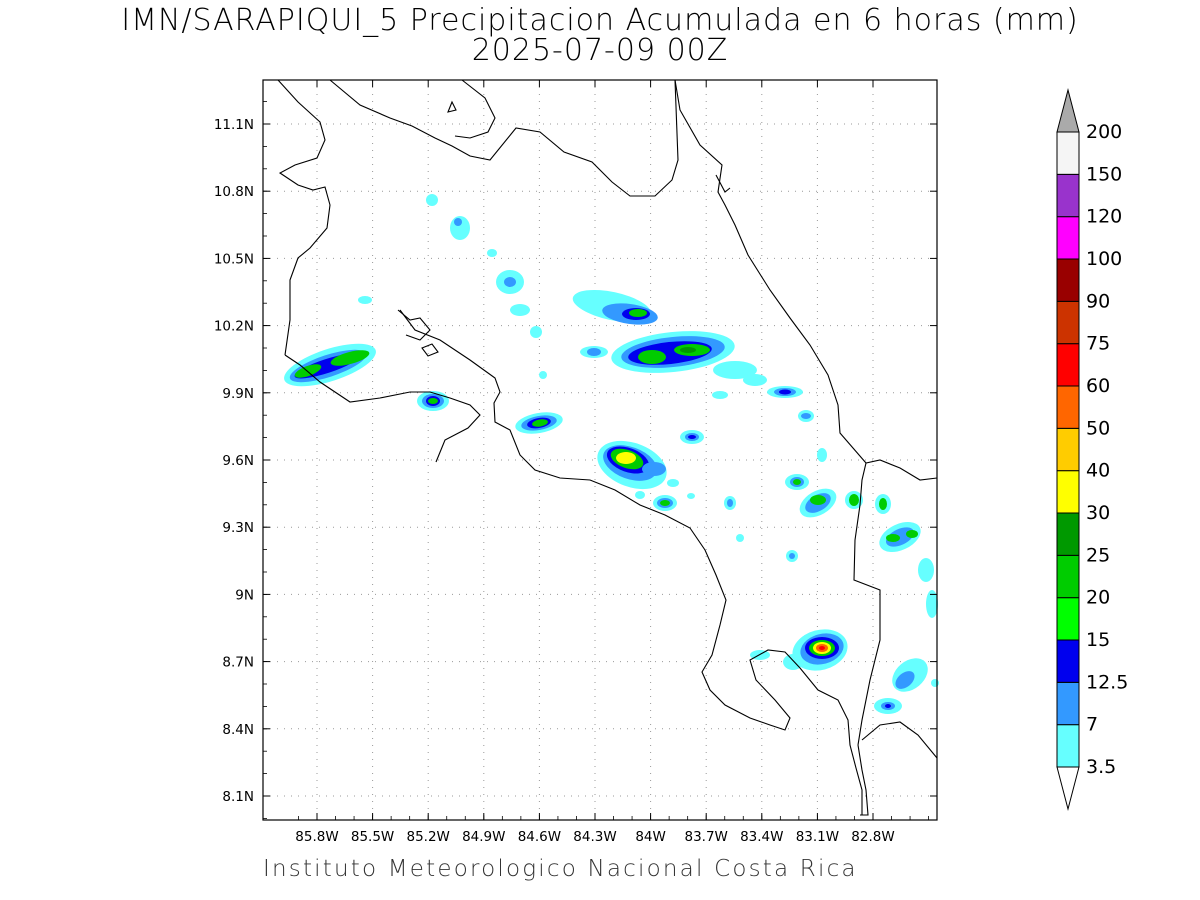 The width and height of the screenshot is (1200, 900). I want to click on lat-tick-label: 9N, so click(244, 595).